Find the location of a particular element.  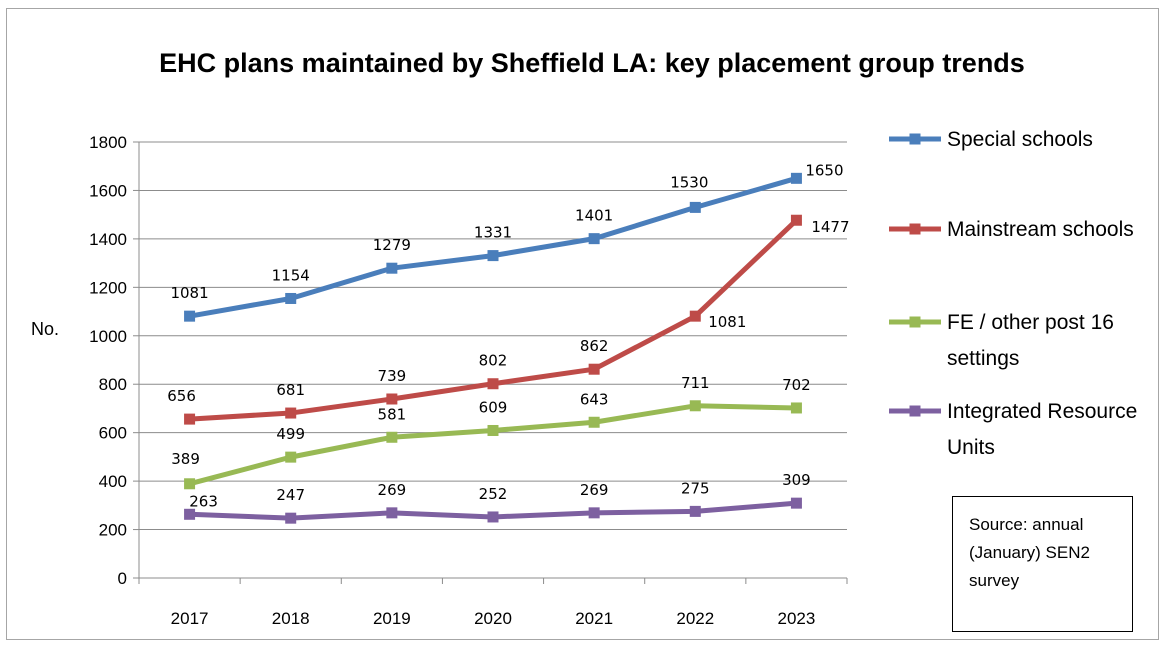

data-label: 643 is located at coordinates (594, 399).